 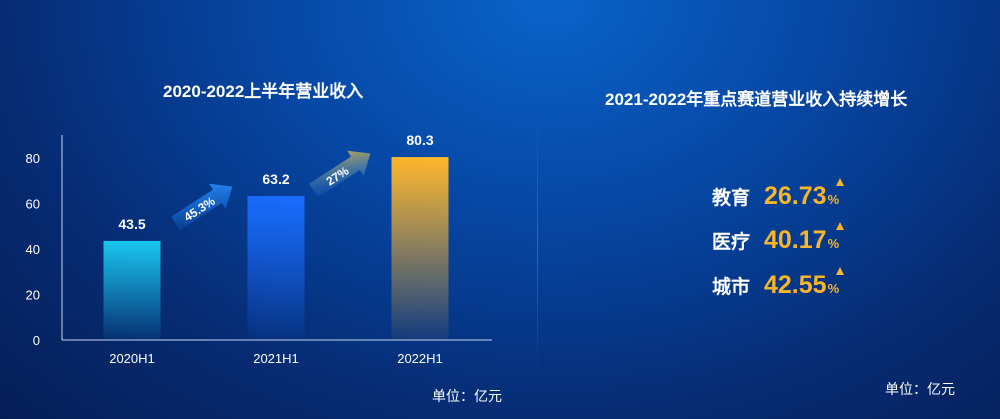 What do you see at coordinates (420, 358) in the screenshot?
I see `x-tick-label: 2022H1` at bounding box center [420, 358].